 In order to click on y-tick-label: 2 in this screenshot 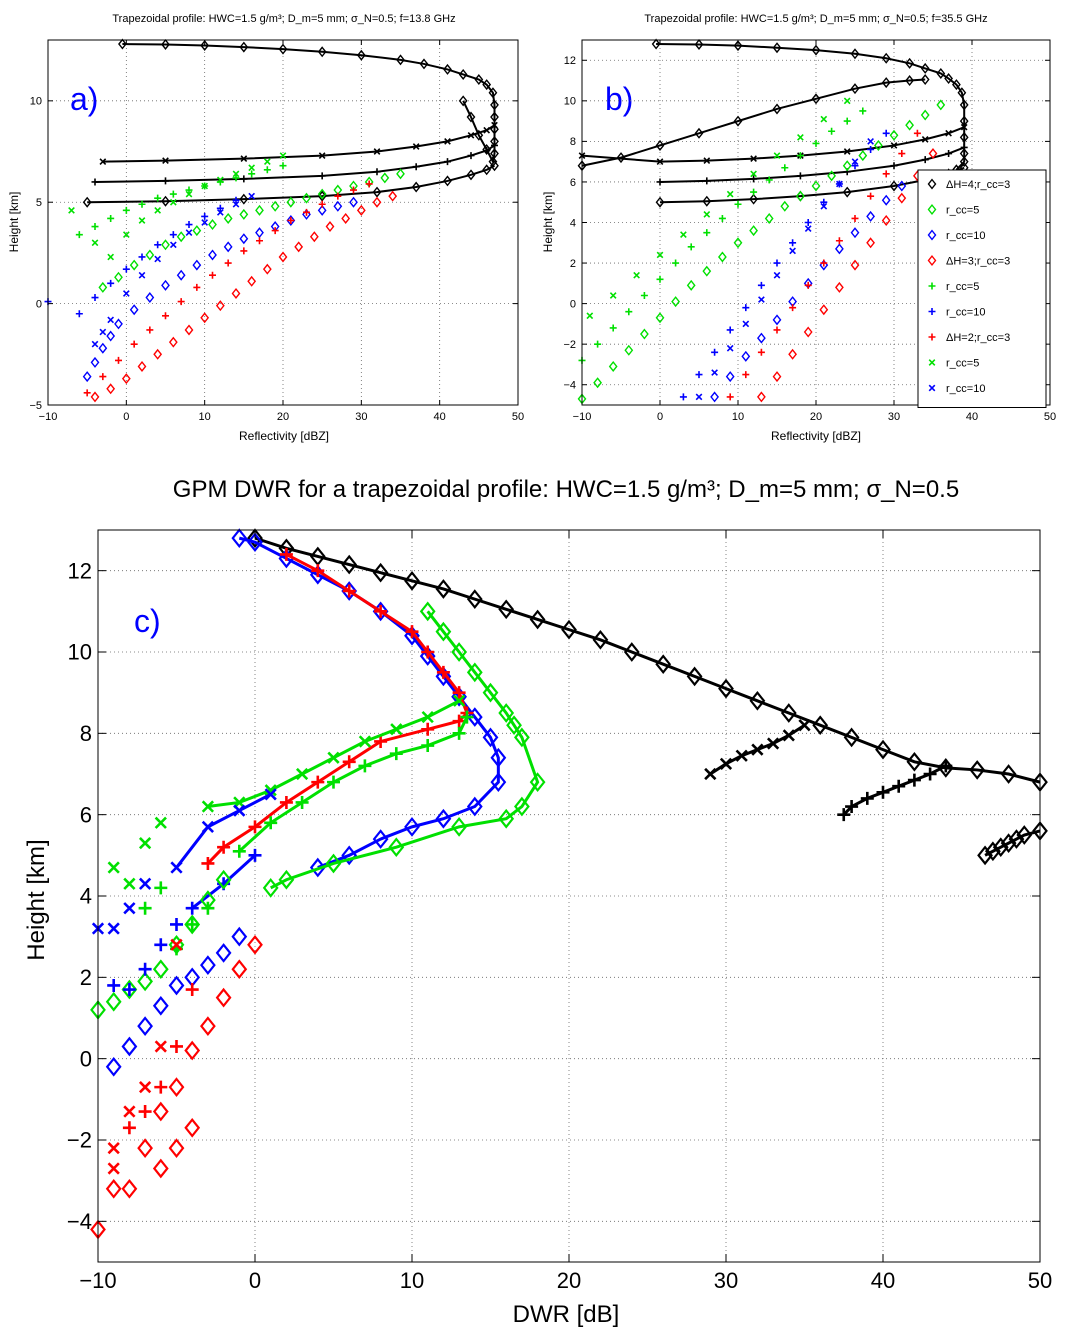, I will do `click(573, 264)`.